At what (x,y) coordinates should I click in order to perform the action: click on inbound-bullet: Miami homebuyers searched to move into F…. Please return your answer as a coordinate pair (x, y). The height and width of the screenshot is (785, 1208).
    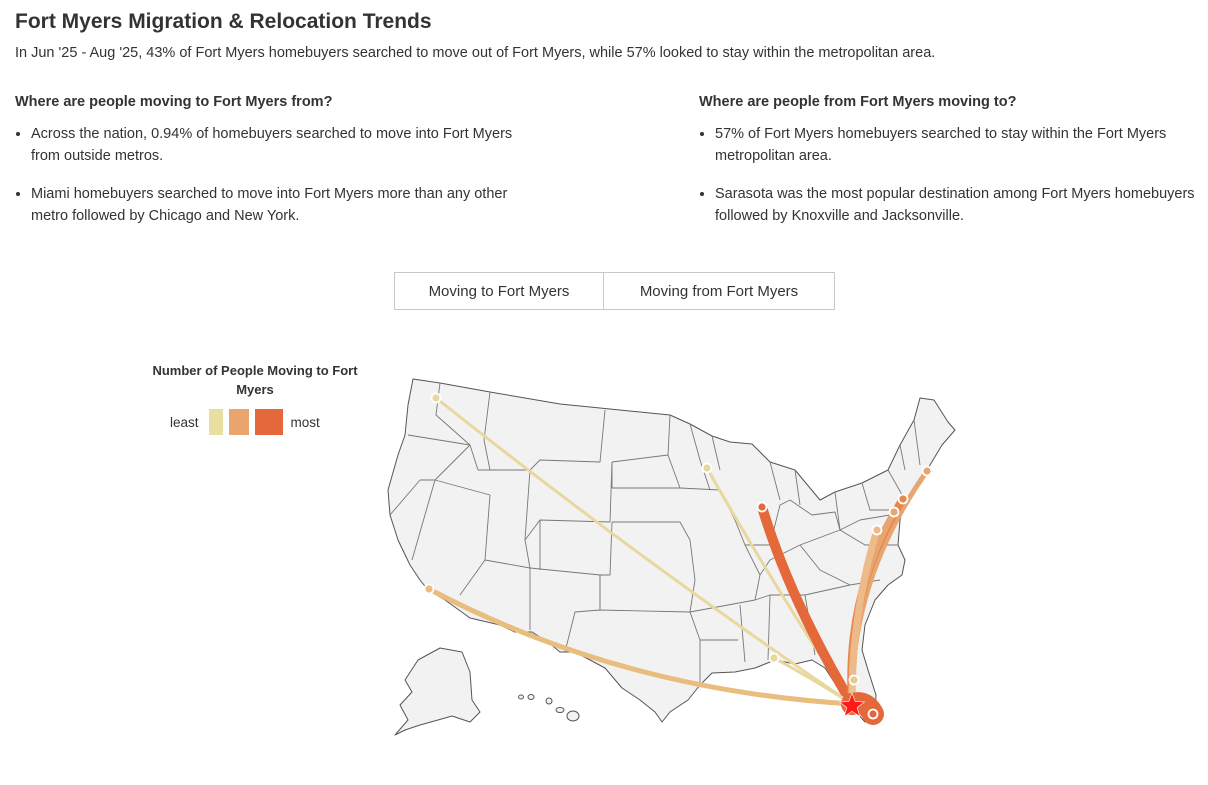
    Looking at the image, I should click on (273, 205).